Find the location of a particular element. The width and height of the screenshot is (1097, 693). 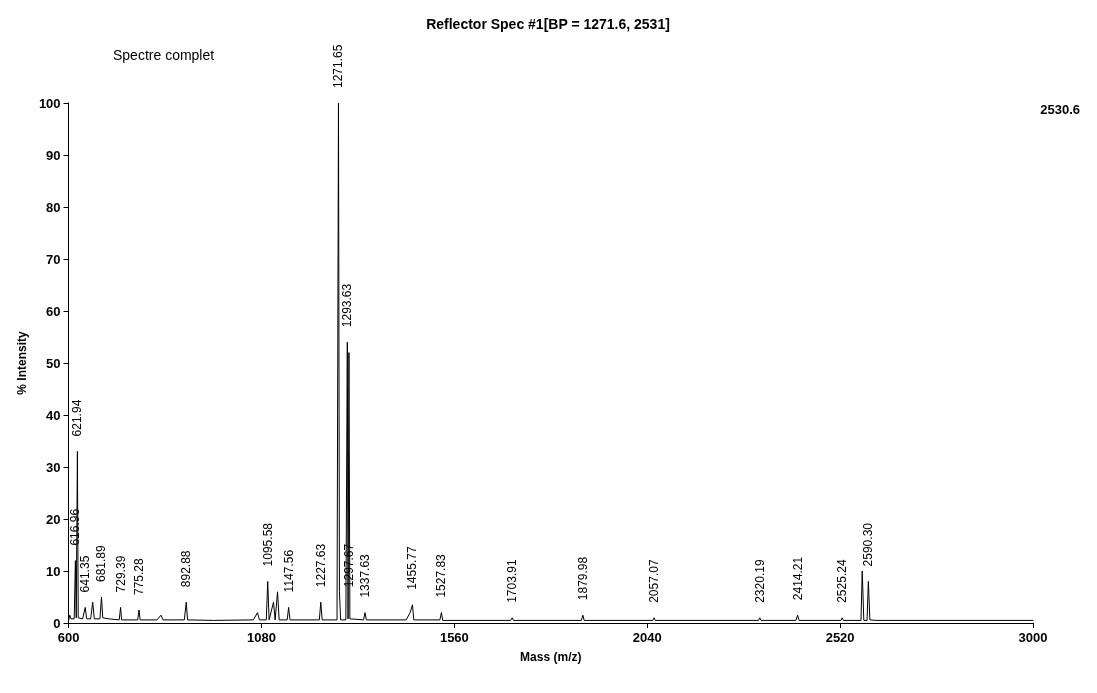

y-axis-title: % Intensity is located at coordinates (22, 363).